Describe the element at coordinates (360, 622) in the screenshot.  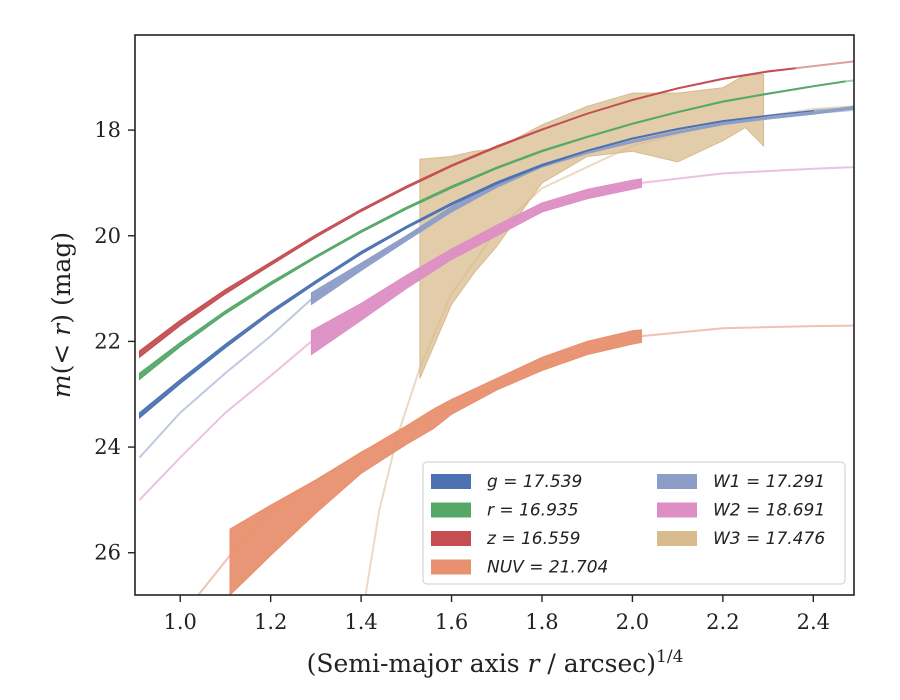
I see `x-tick-label: 1.4` at that location.